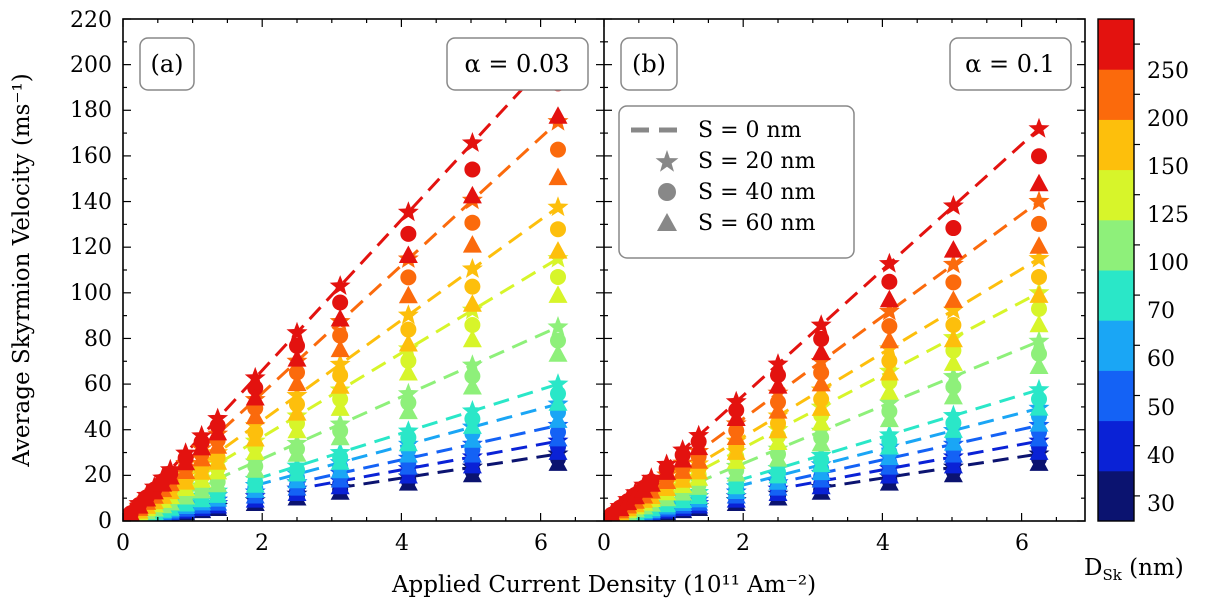 This screenshot has height=605, width=1223. I want to click on triangle-icon, so click(667, 222).